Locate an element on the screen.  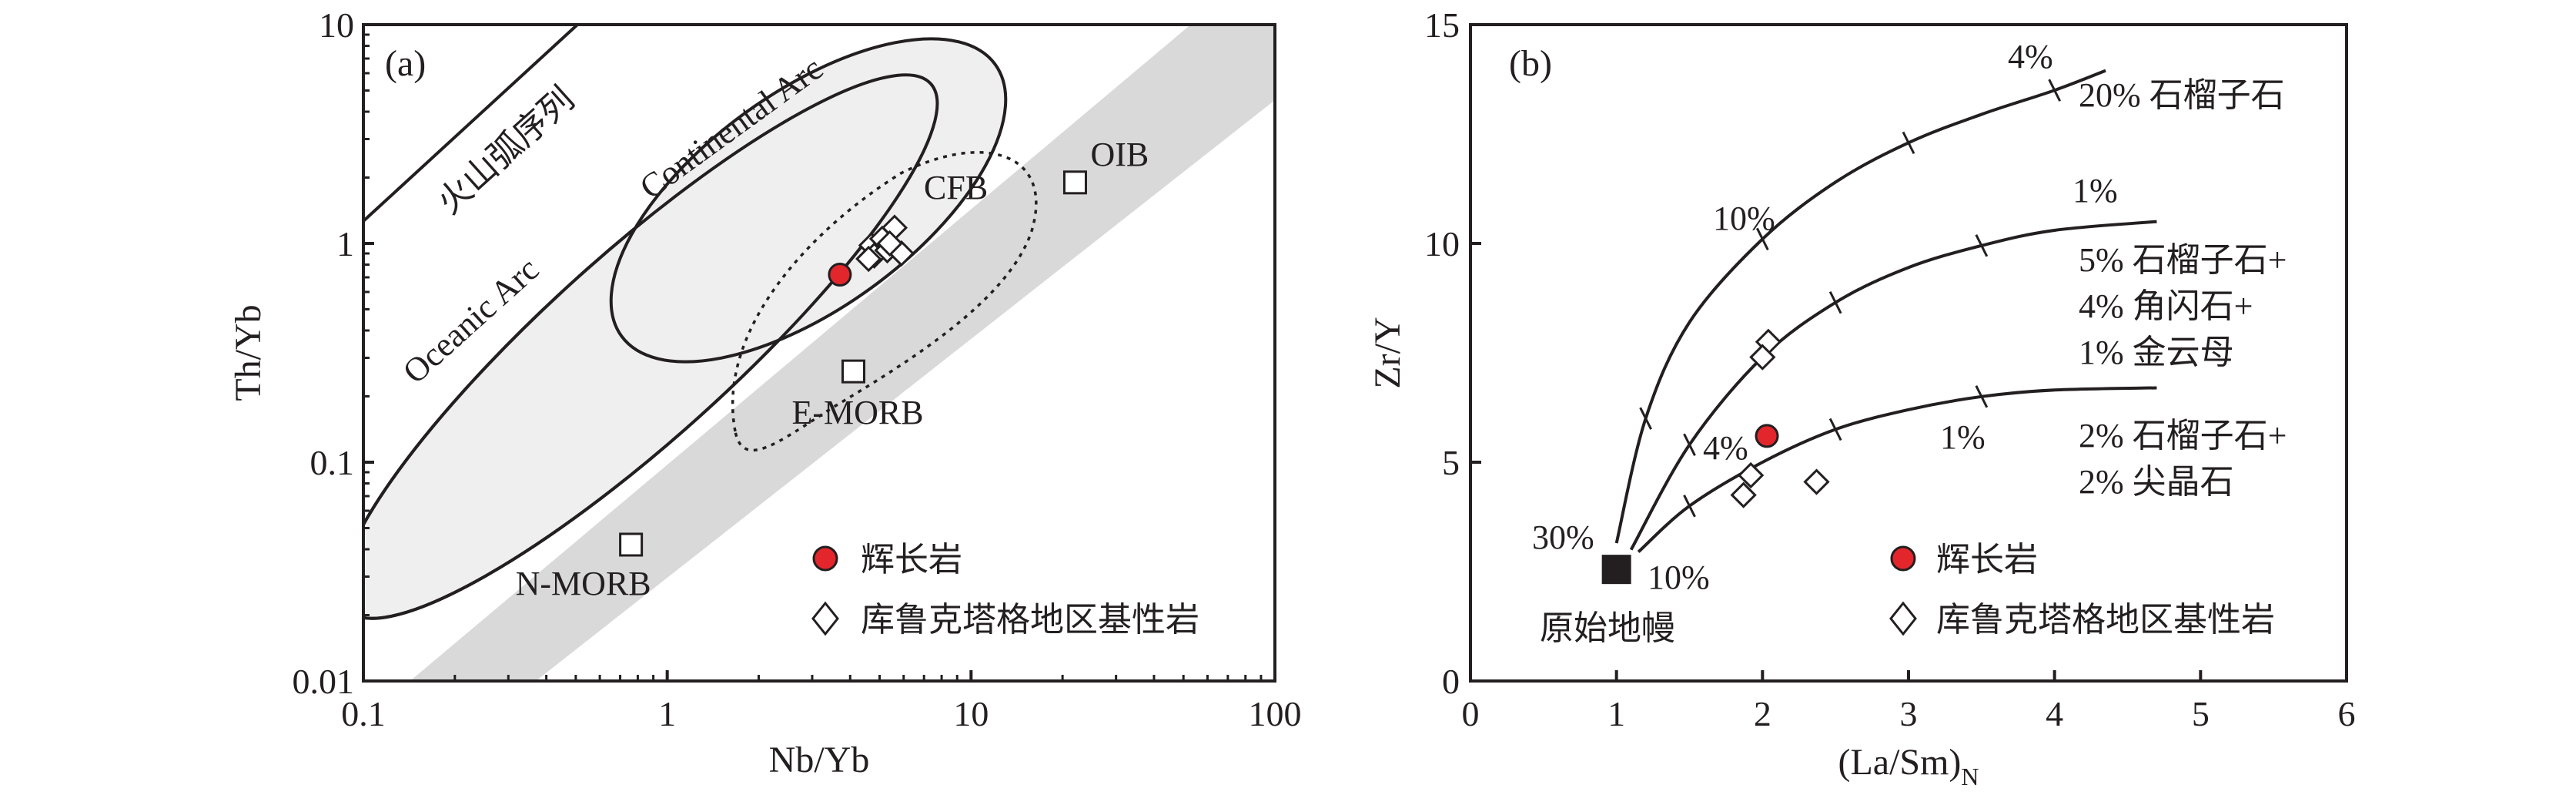
y-tick-label-b: 15 is located at coordinates (1442, 25).